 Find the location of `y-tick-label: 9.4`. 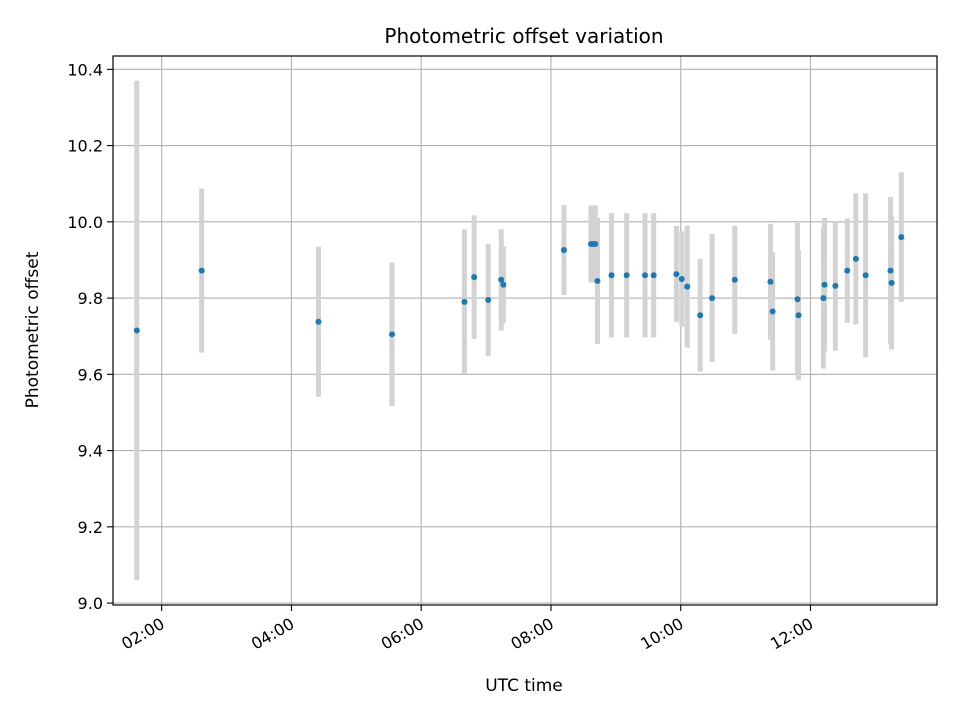

y-tick-label: 9.4 is located at coordinates (90, 451).